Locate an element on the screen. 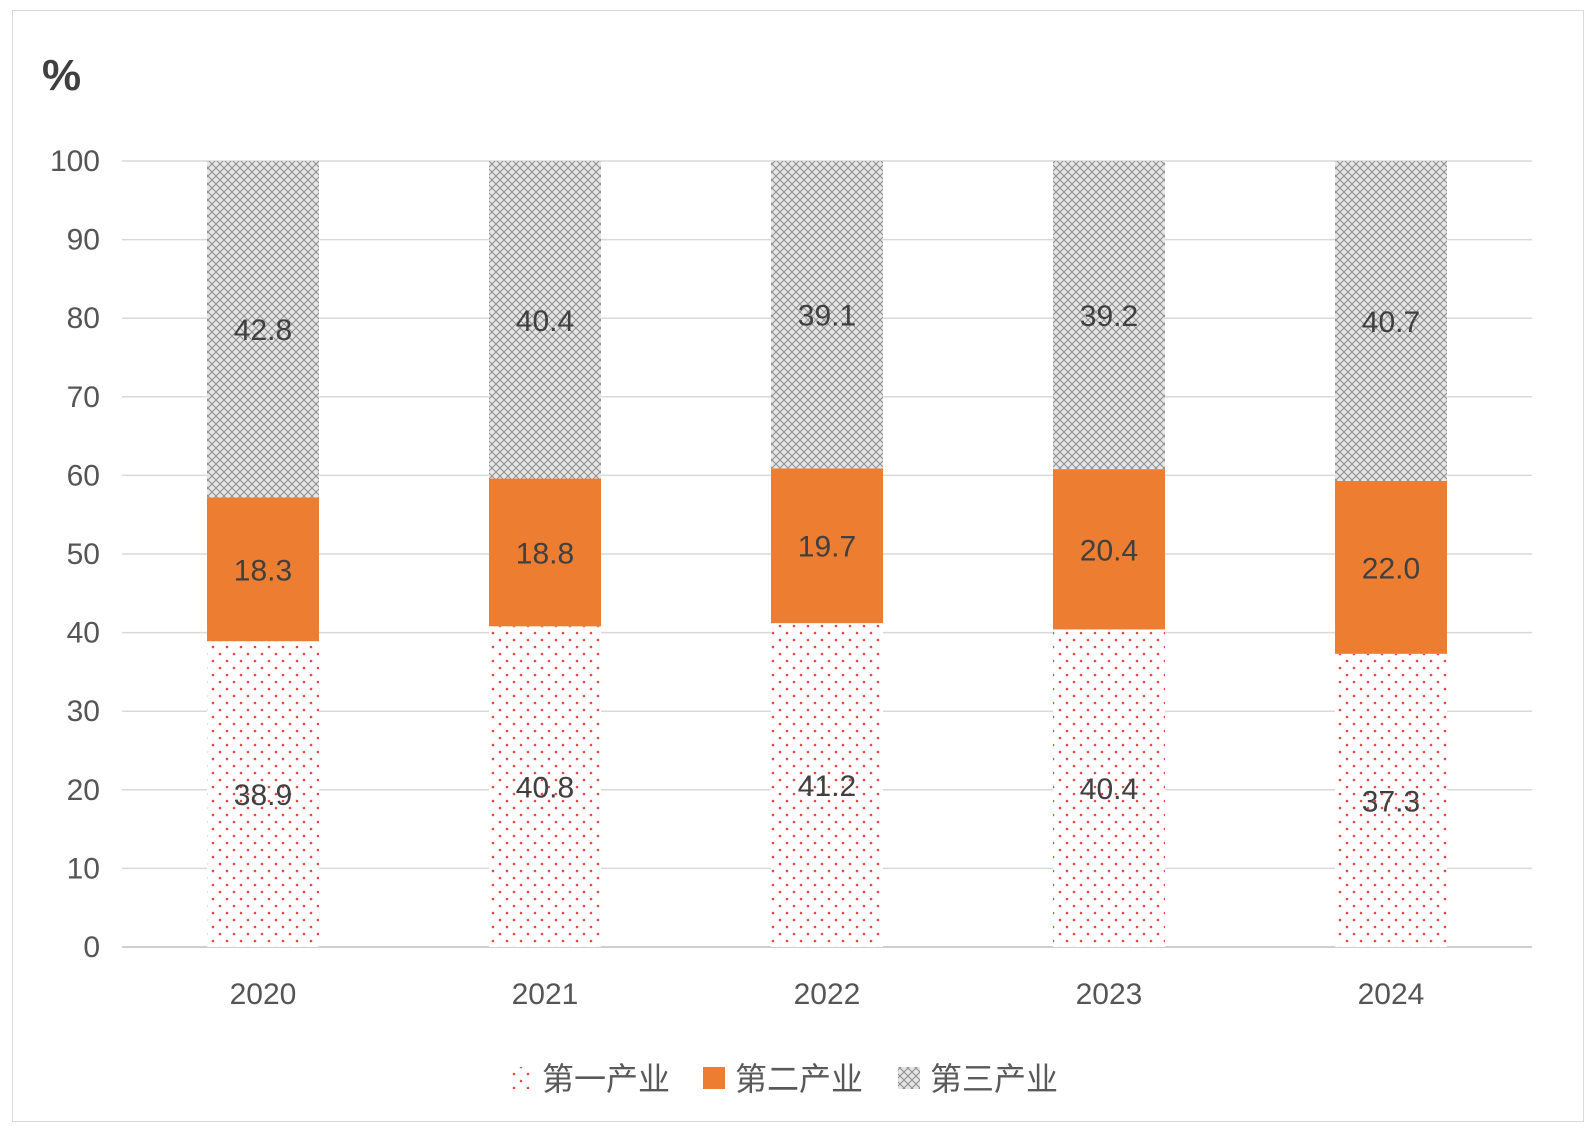 The image size is (1590, 1138). data-label: 40.7 is located at coordinates (1391, 322).